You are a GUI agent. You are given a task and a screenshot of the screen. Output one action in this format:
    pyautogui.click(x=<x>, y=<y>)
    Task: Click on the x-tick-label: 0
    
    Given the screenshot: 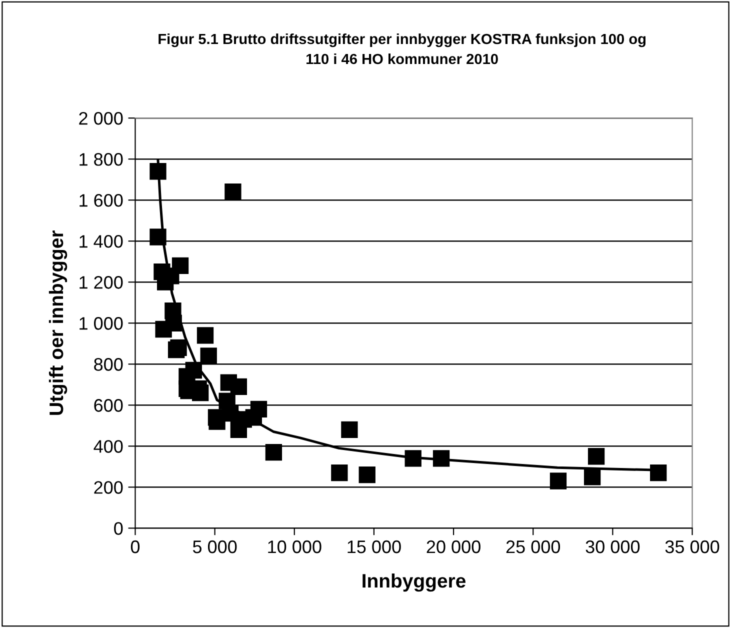 What is the action you would take?
    pyautogui.click(x=135, y=547)
    